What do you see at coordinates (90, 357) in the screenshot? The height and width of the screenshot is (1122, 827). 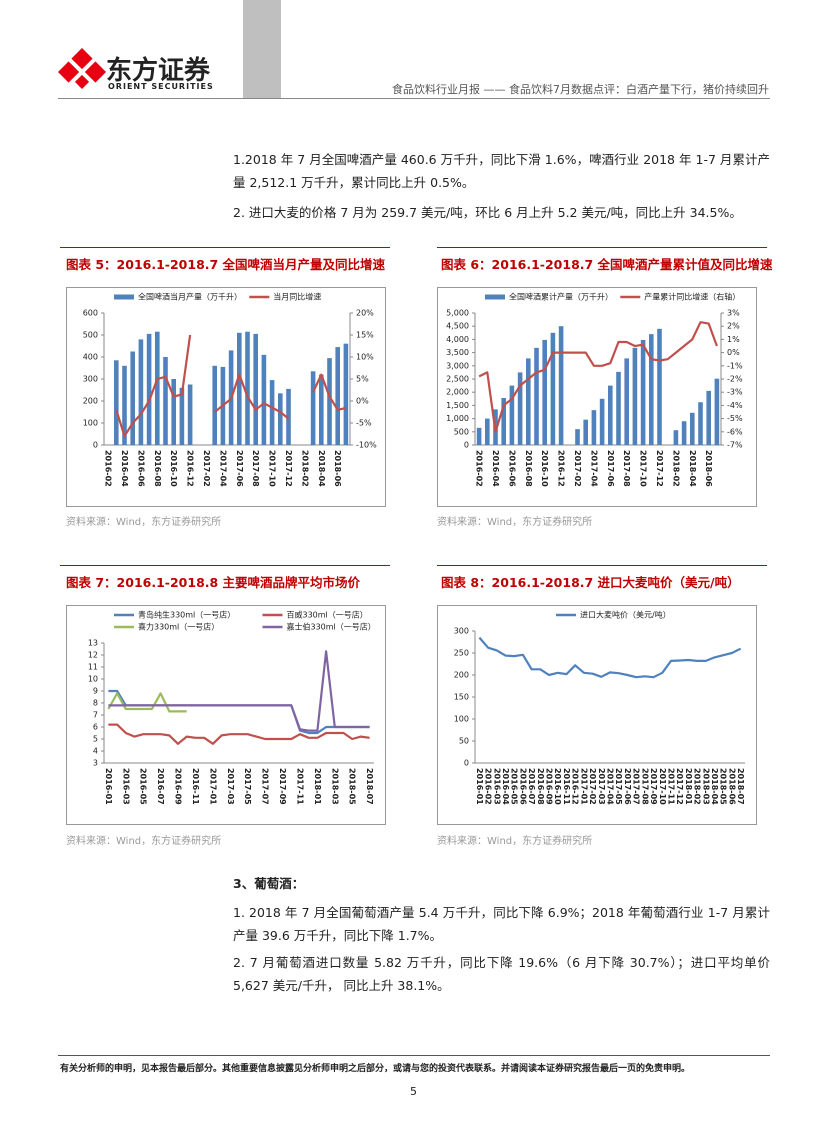 I see `y-tick-label: 400` at bounding box center [90, 357].